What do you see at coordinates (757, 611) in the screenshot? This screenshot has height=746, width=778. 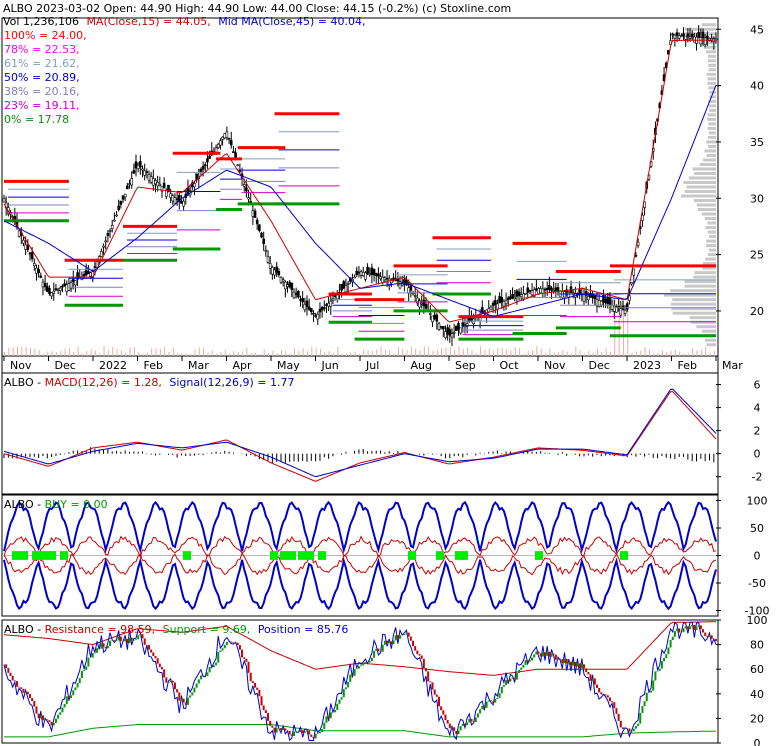 I see `y-tick-label: -100` at bounding box center [757, 611].